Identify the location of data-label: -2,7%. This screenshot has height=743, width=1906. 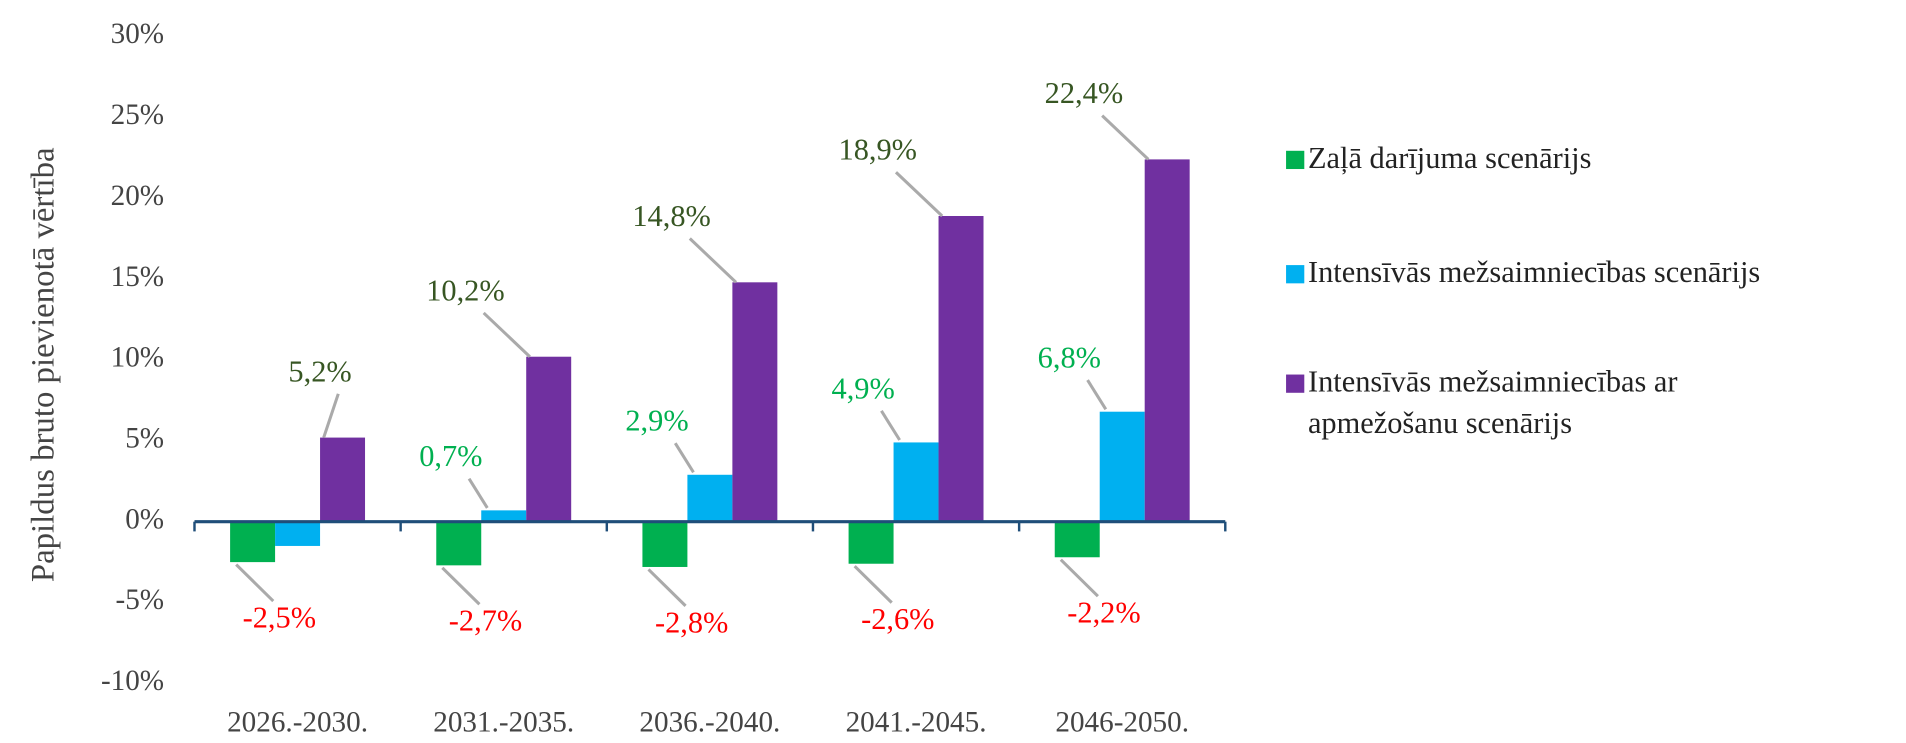
(485, 621).